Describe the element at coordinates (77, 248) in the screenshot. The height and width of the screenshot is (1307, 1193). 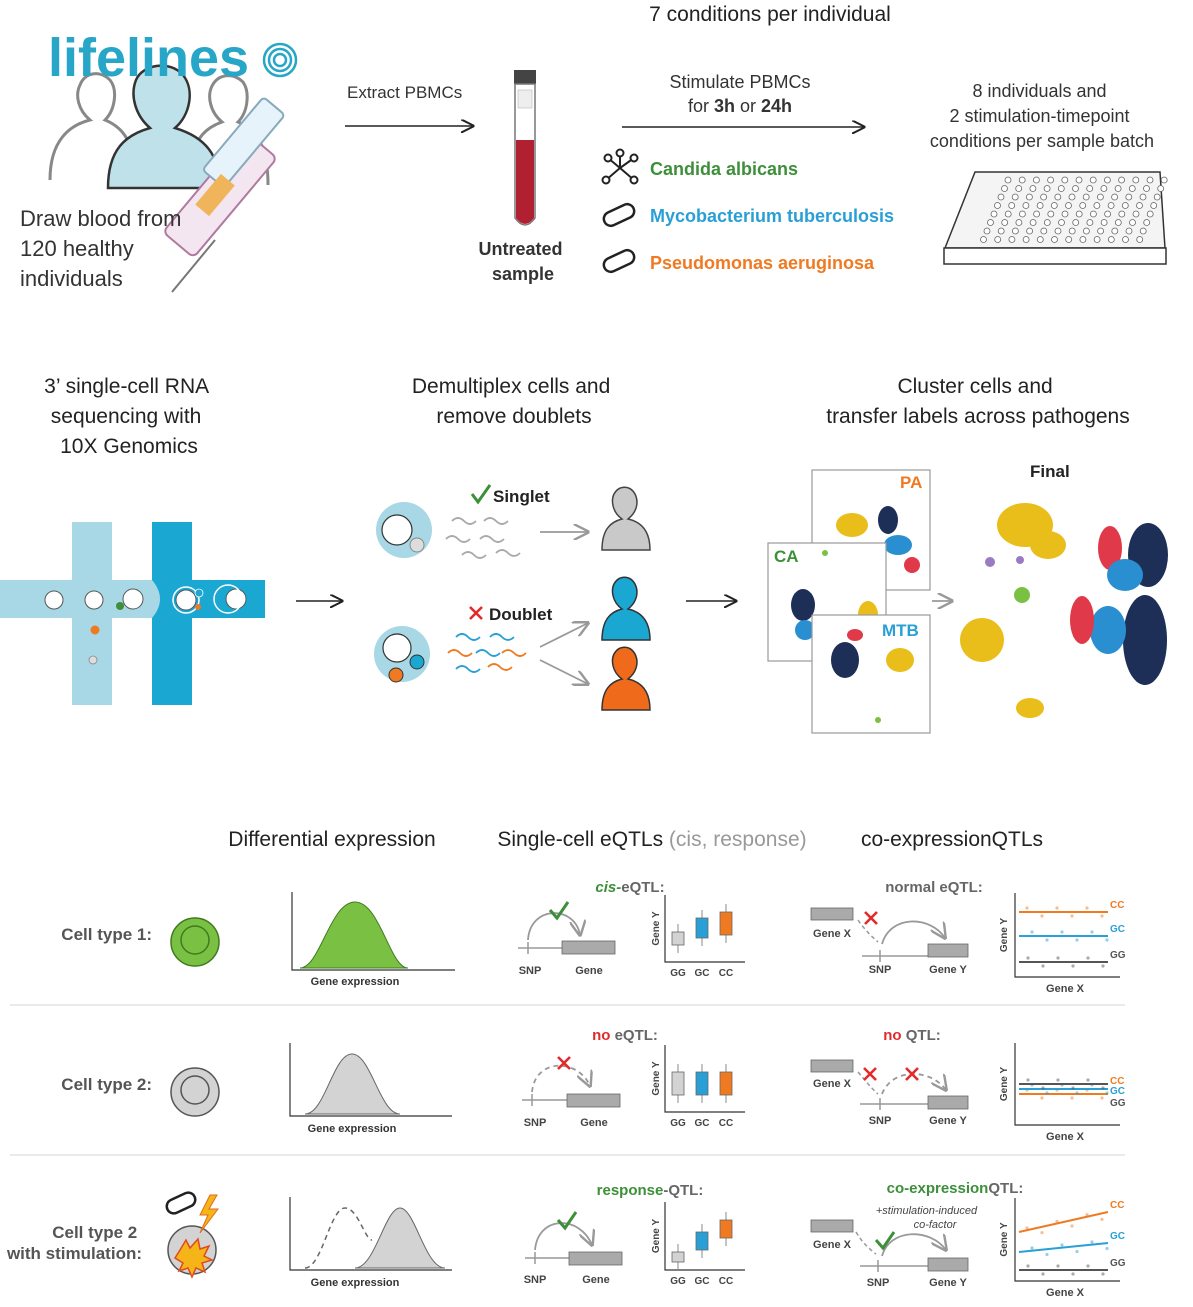
I see `draw-blood-line2: 120 healthy` at that location.